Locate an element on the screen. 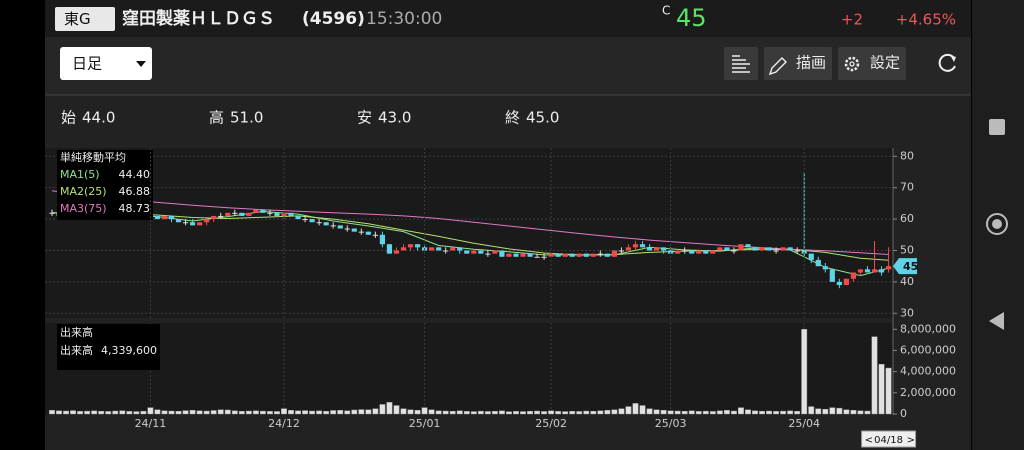 The image size is (1024, 450). stock-name: 窪田製薬ＨＬＤＧＳ is located at coordinates (198, 18).